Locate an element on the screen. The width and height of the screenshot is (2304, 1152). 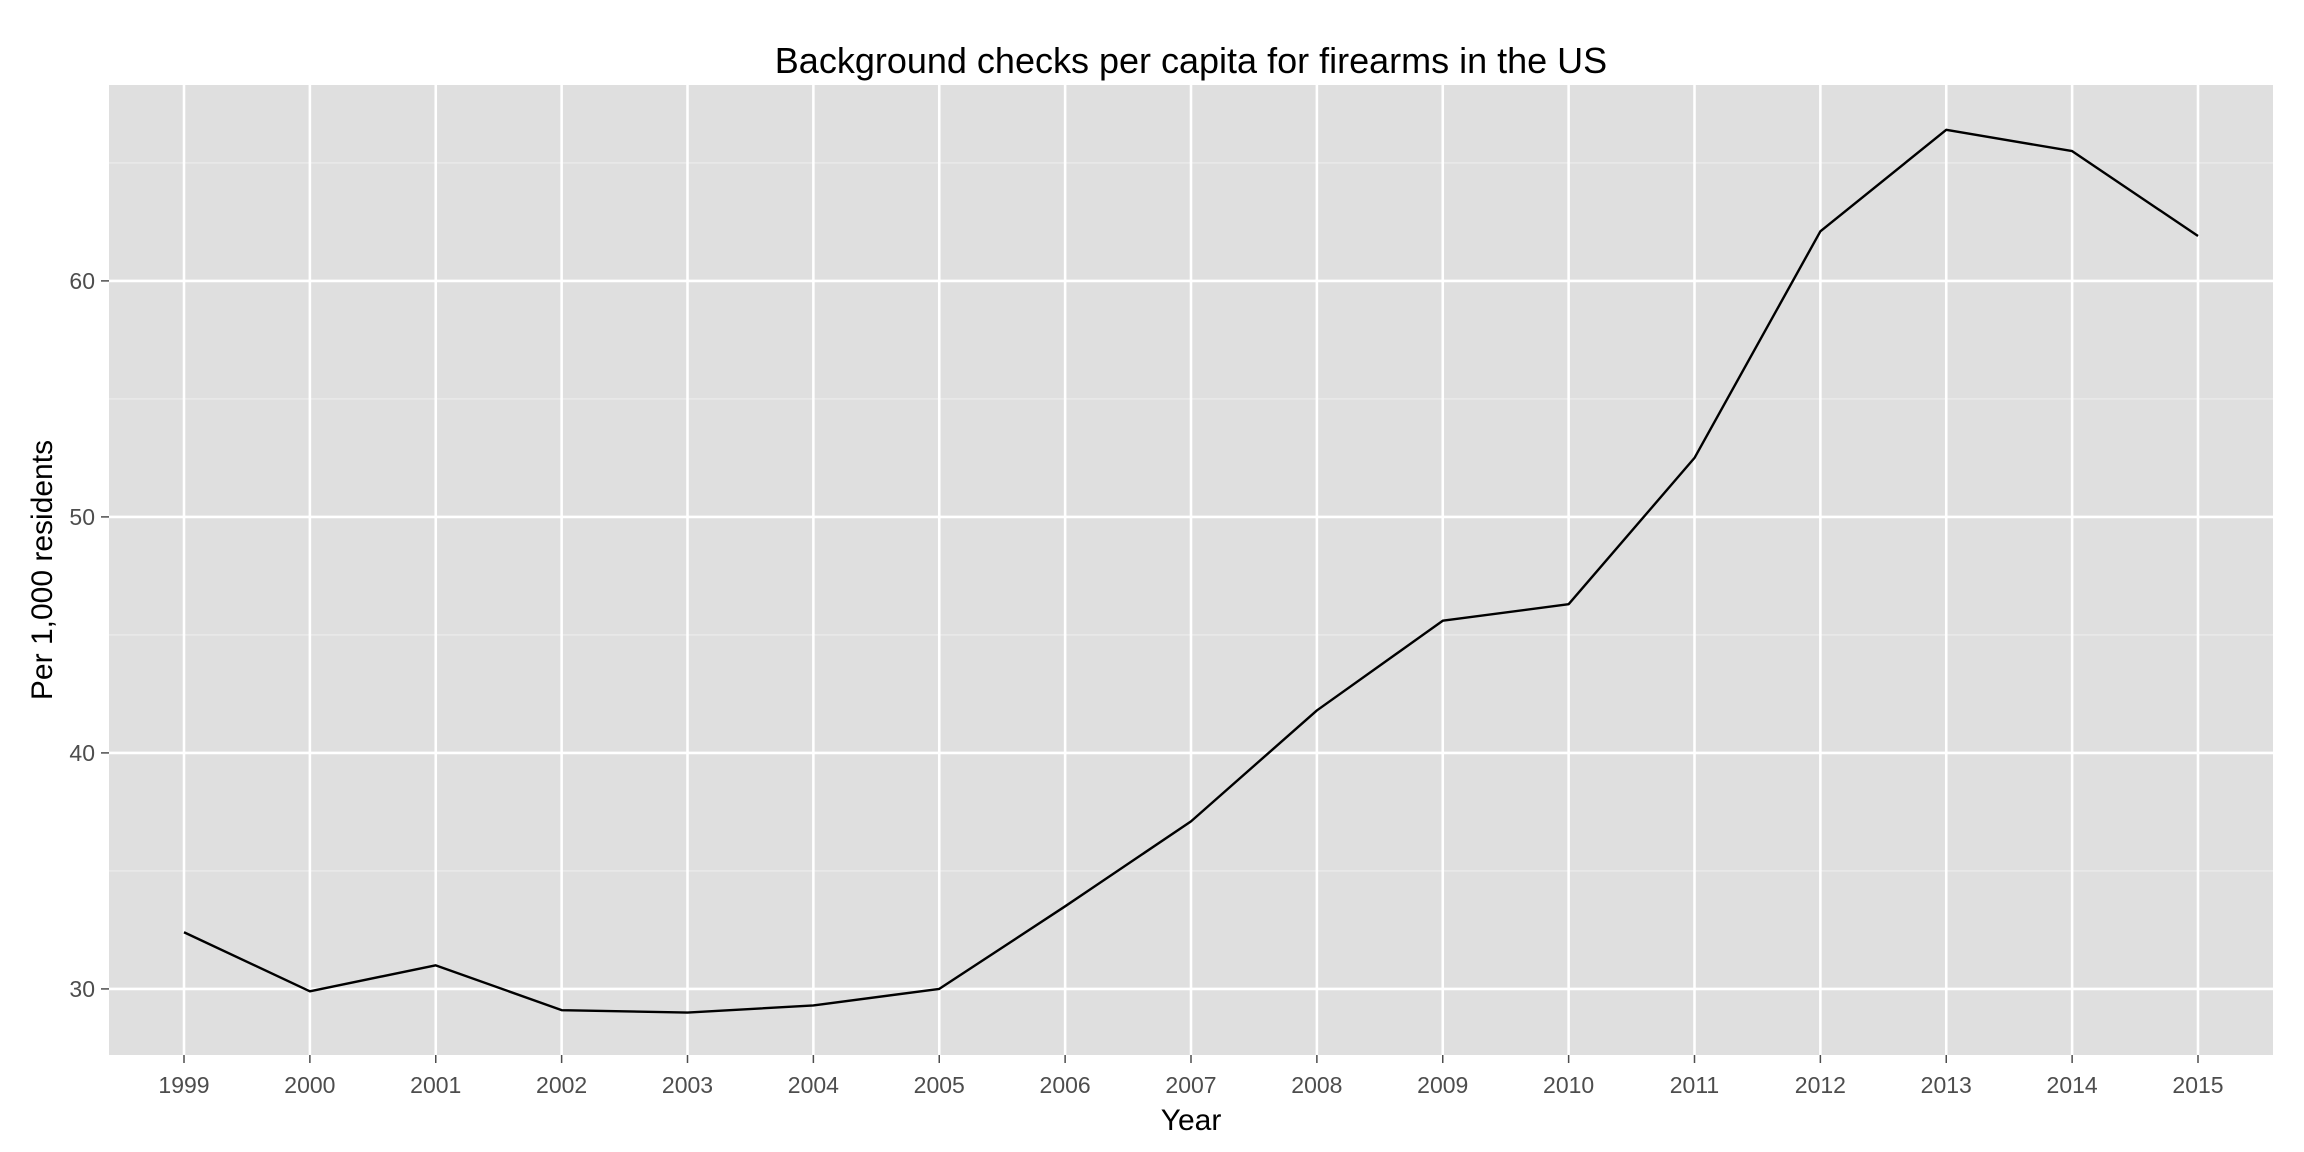
x-tick-label: 2008 is located at coordinates (1316, 1085).